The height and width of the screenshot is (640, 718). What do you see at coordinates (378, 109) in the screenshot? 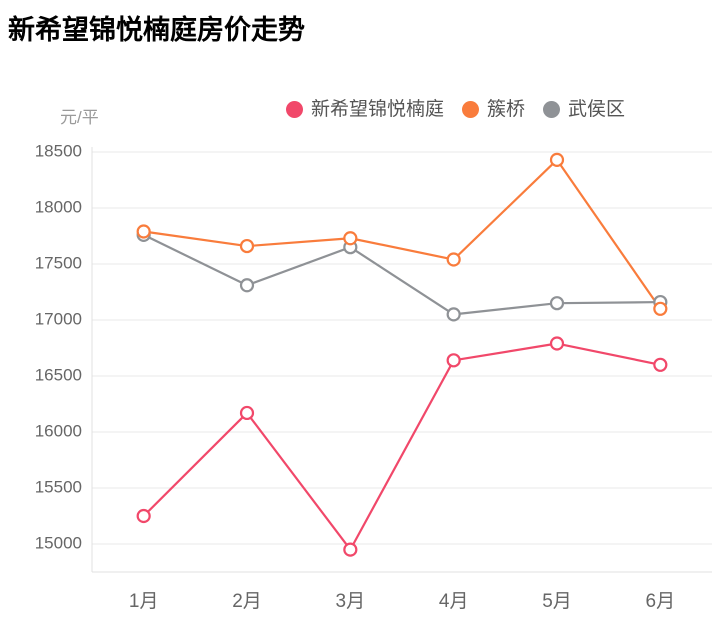
I see `legend-label-0: 新希望锦悦楠庭` at bounding box center [378, 109].